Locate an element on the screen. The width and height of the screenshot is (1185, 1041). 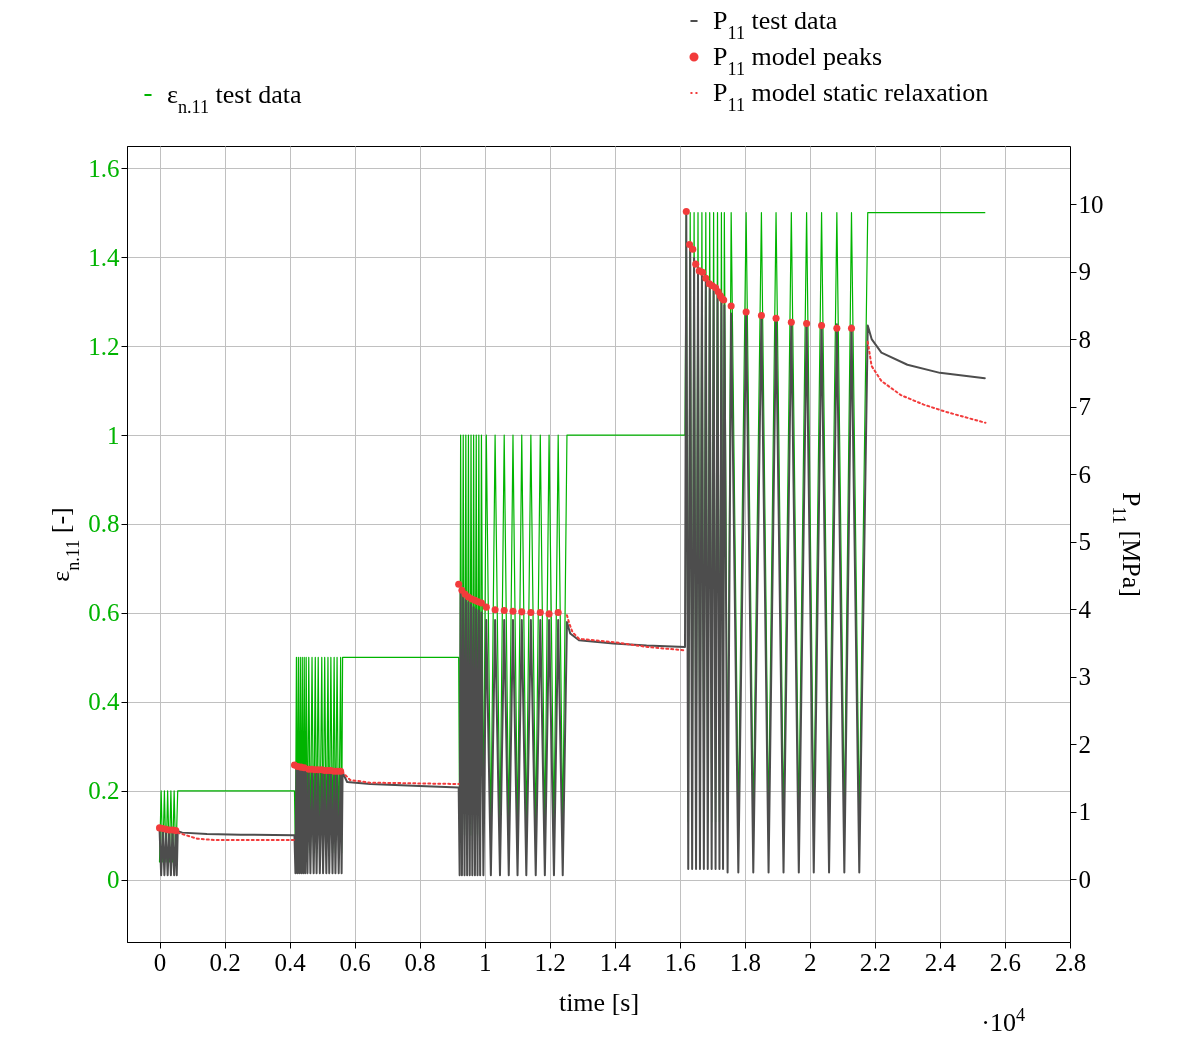
x-tick-label: 2.8 is located at coordinates (1070, 962).